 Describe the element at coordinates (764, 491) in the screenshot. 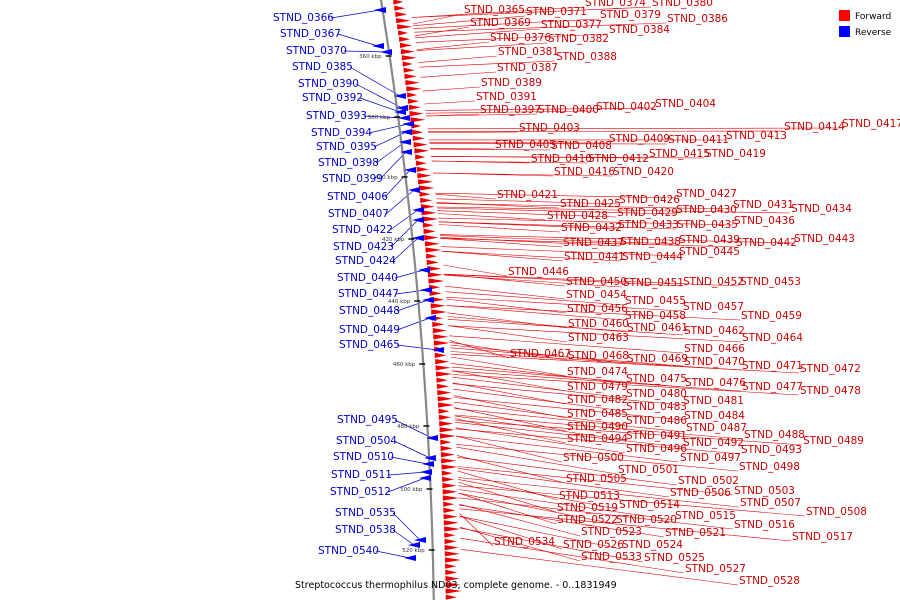

I see `forward-gene-label: STND_0503` at that location.